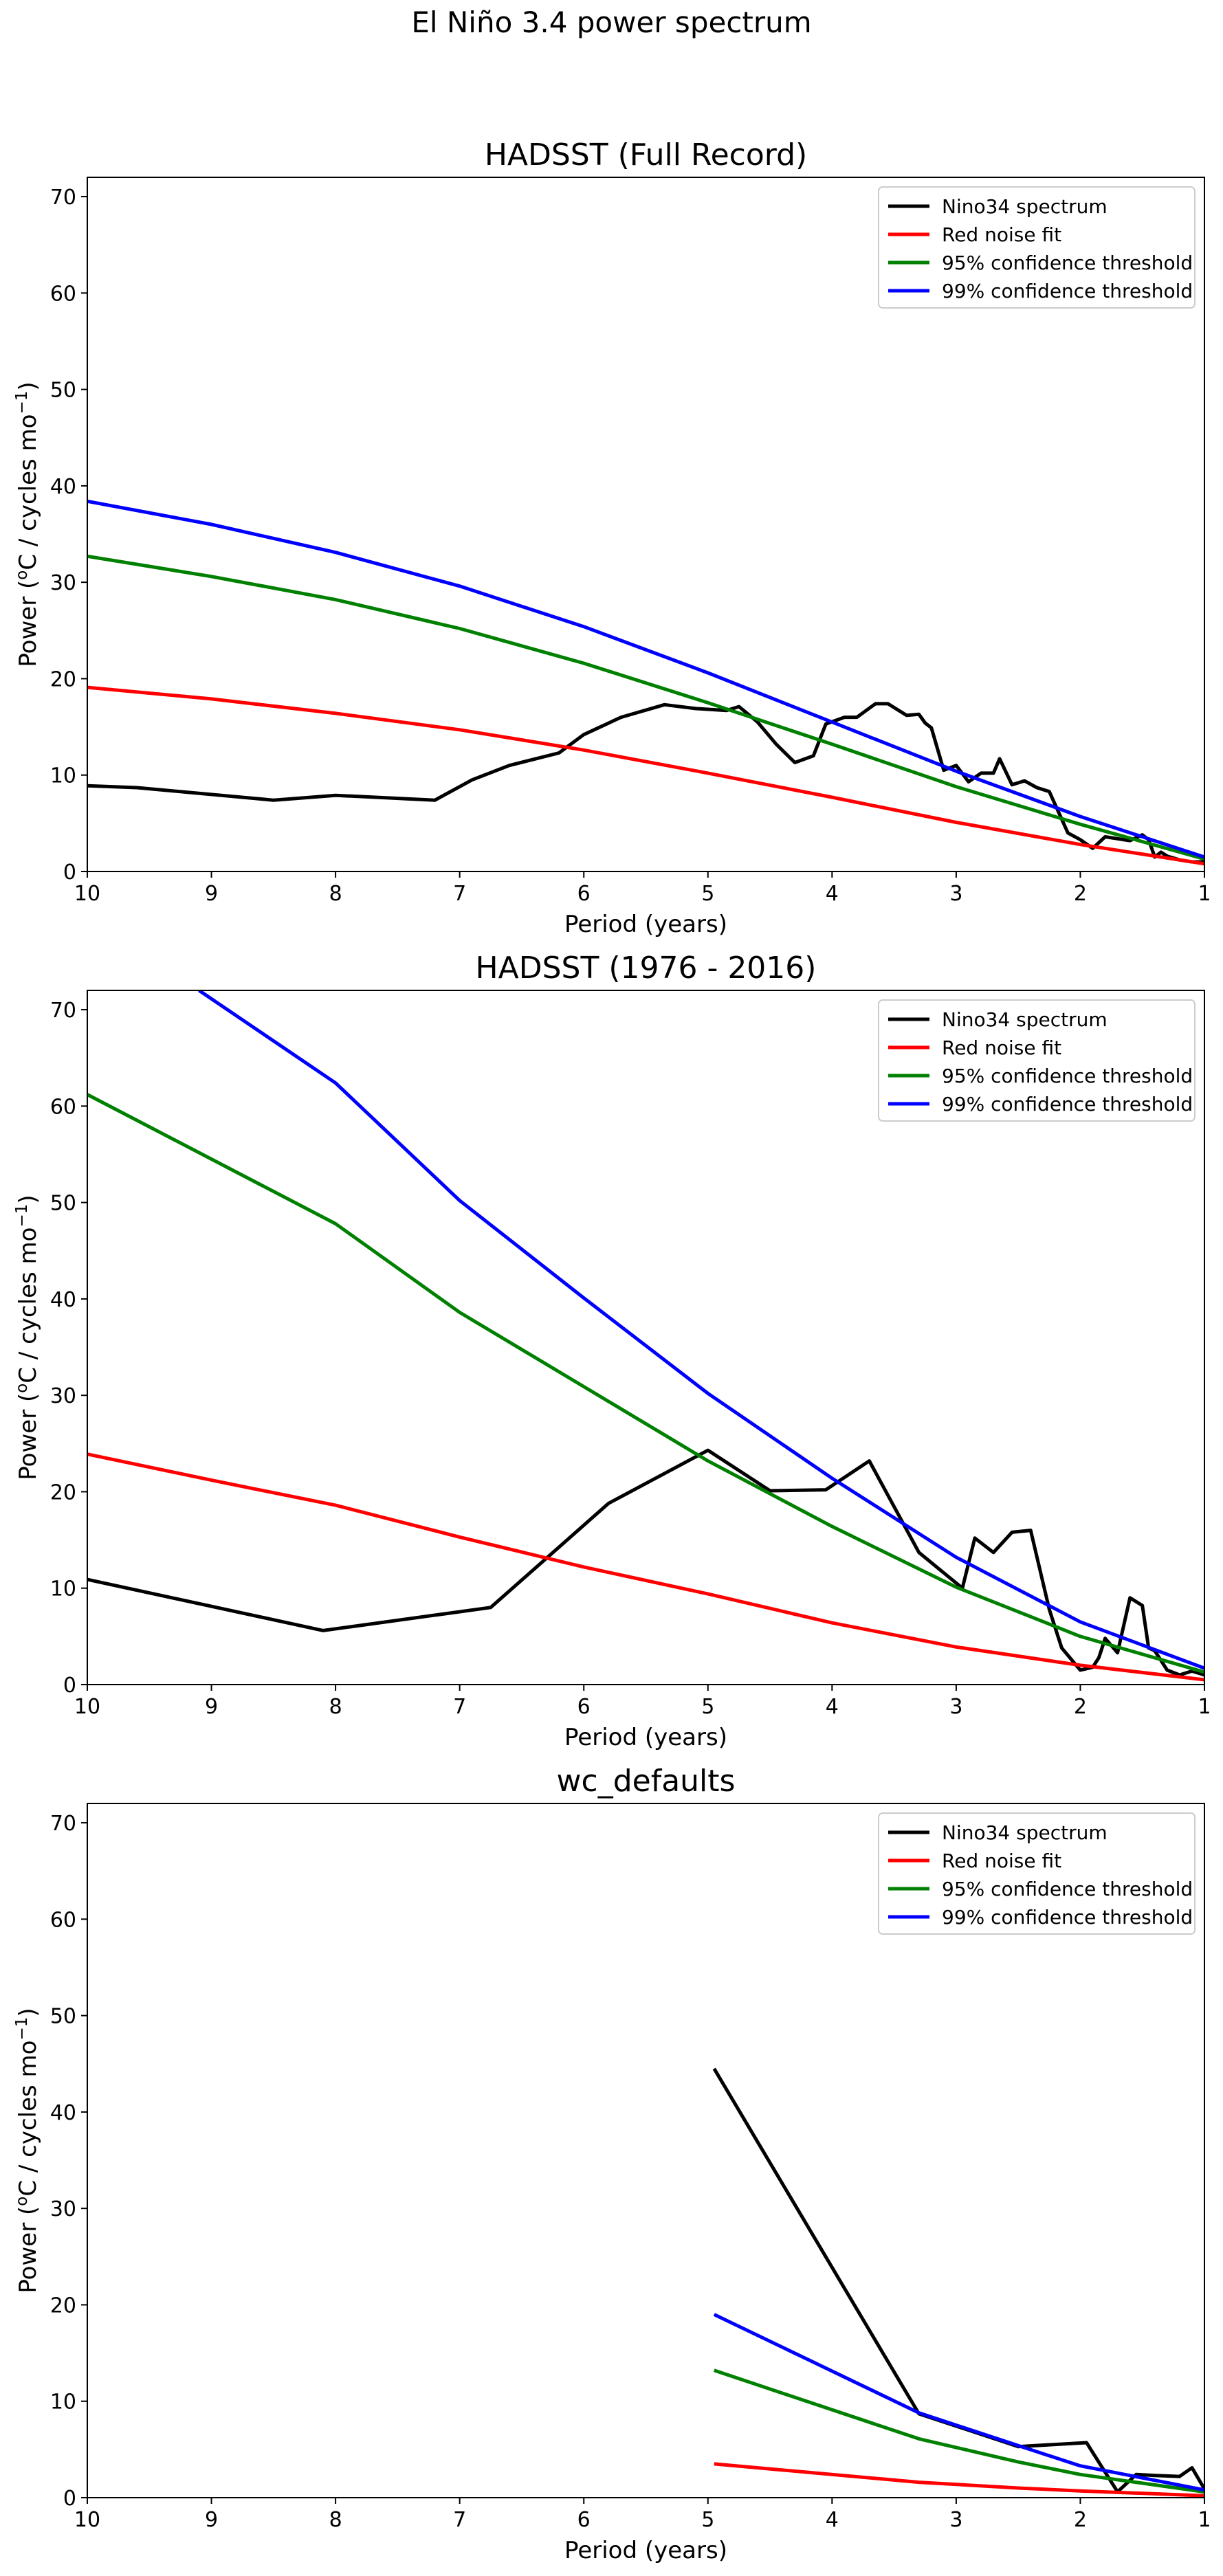 This screenshot has width=1223, height=2576. I want to click on panel-title: HADSST (1976 - 2016), so click(646, 968).